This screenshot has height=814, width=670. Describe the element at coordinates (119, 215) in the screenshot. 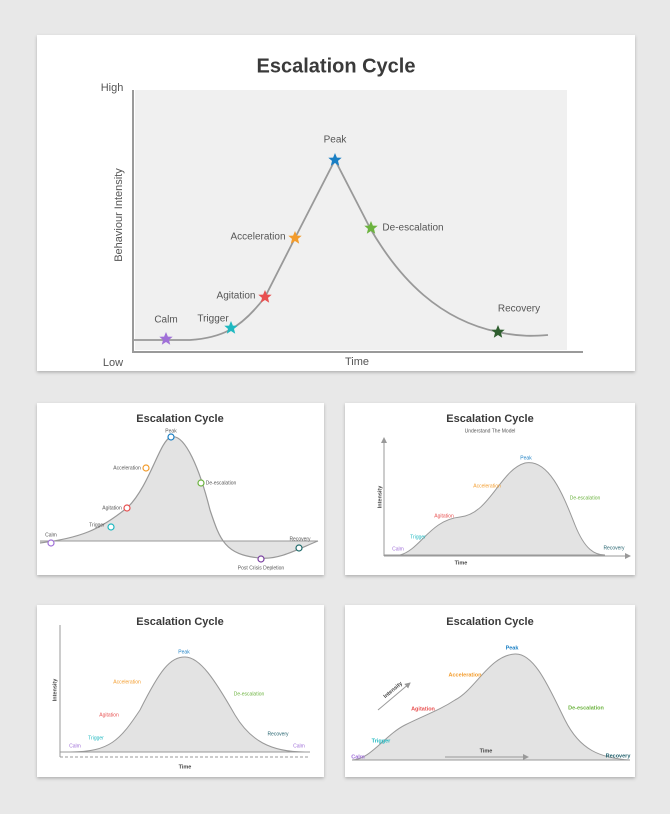

I see `y-axis-title: Behaviour Intensity` at that location.